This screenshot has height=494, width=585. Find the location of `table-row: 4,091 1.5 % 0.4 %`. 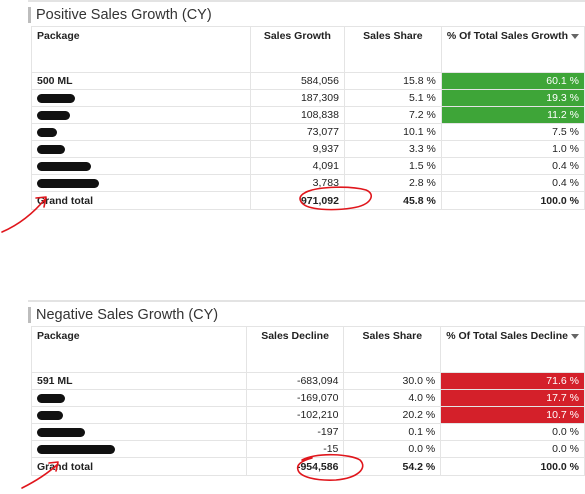

table-row: 4,091 1.5 % 0.4 % is located at coordinates (308, 166).